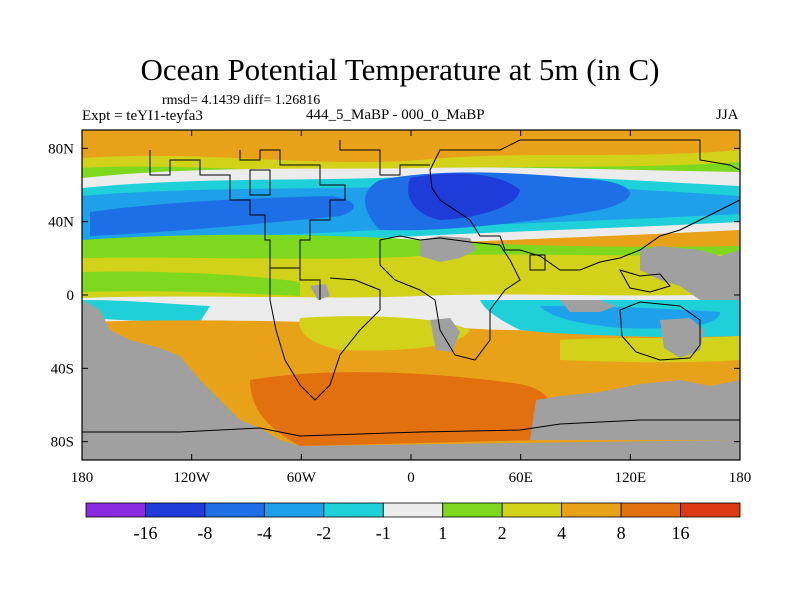 This screenshot has height=600, width=800. What do you see at coordinates (222, 216) in the screenshot?
I see `field-n-pacific-blue` at bounding box center [222, 216].